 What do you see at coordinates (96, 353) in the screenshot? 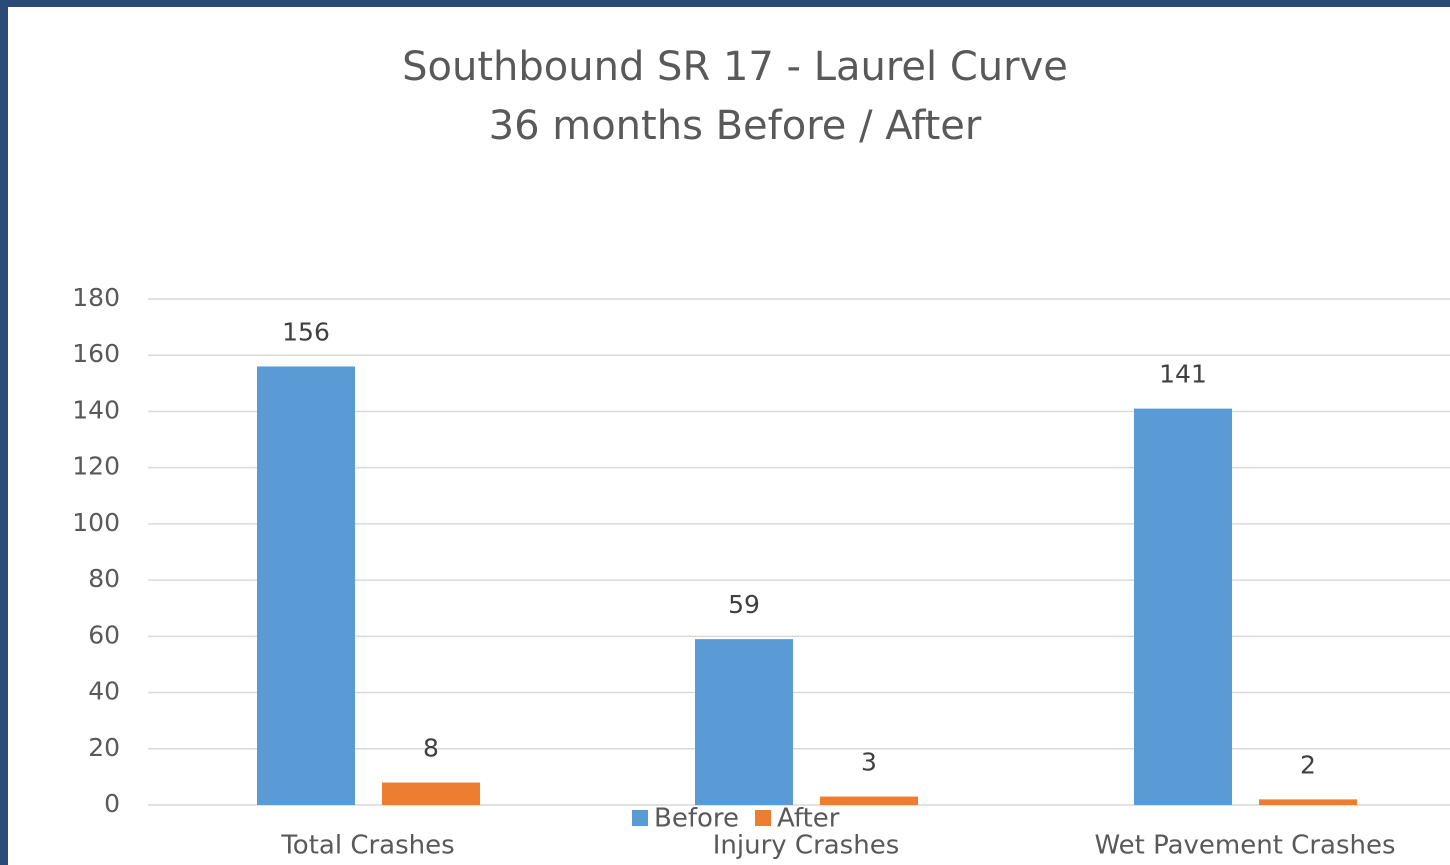
I see `y-tick-label: 160` at bounding box center [96, 353].